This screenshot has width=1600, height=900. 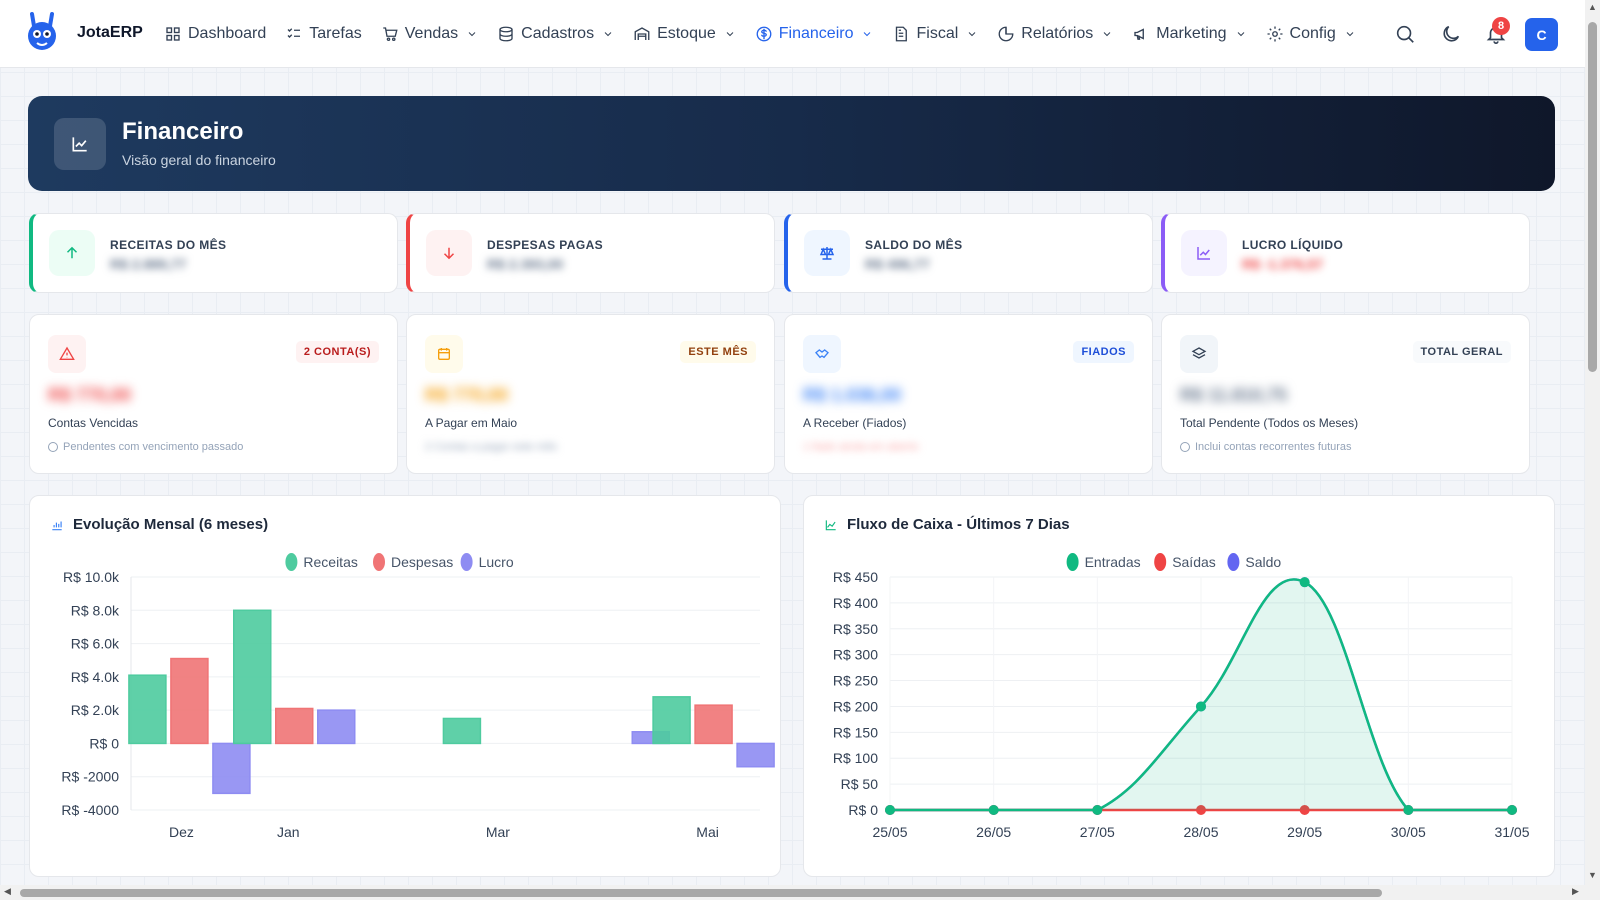 I want to click on page-title: Financeiro, so click(x=183, y=131).